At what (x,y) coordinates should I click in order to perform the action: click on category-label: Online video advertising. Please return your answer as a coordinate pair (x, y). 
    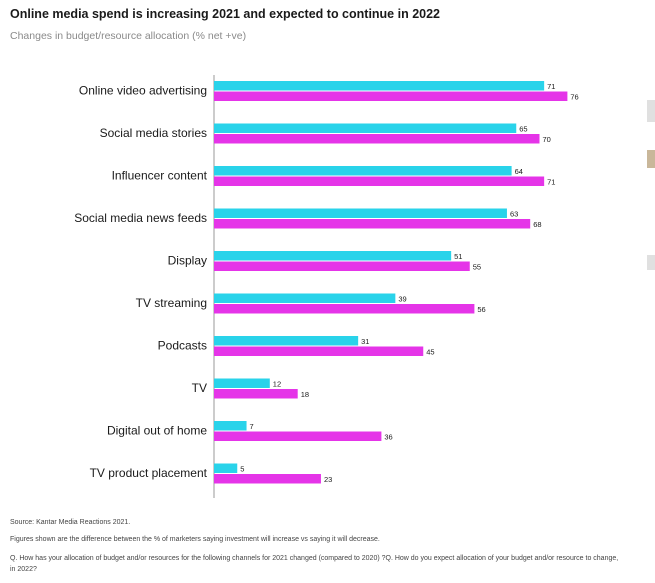
    Looking at the image, I should click on (143, 91).